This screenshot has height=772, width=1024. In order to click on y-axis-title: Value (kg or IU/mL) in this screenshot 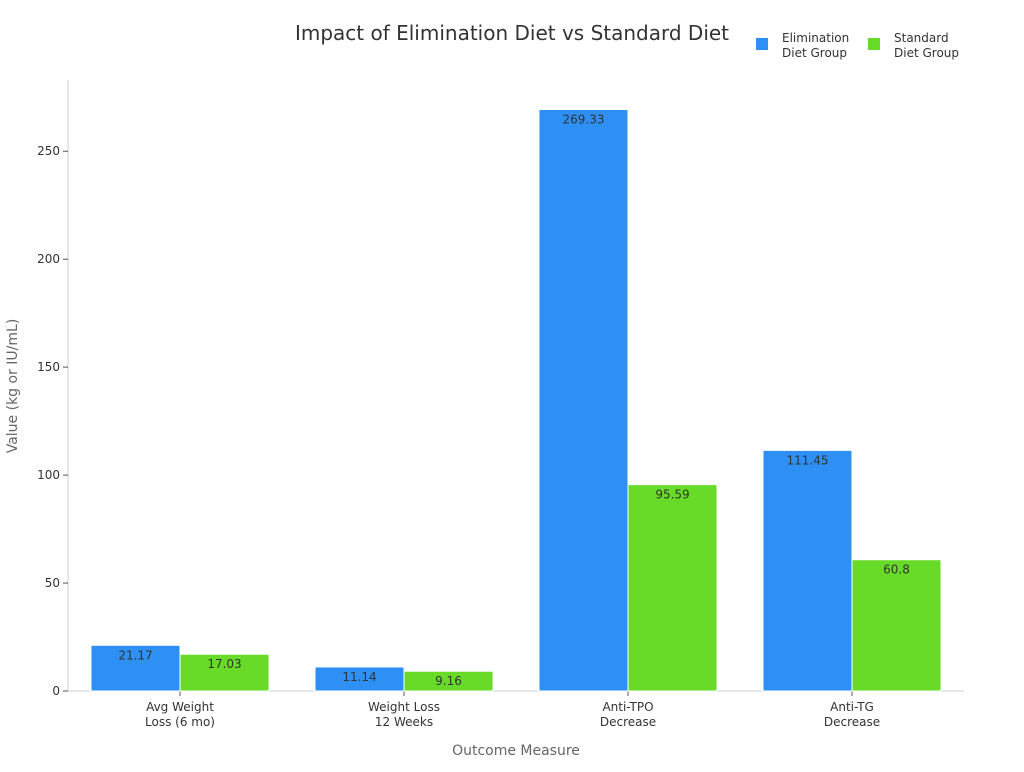, I will do `click(13, 386)`.